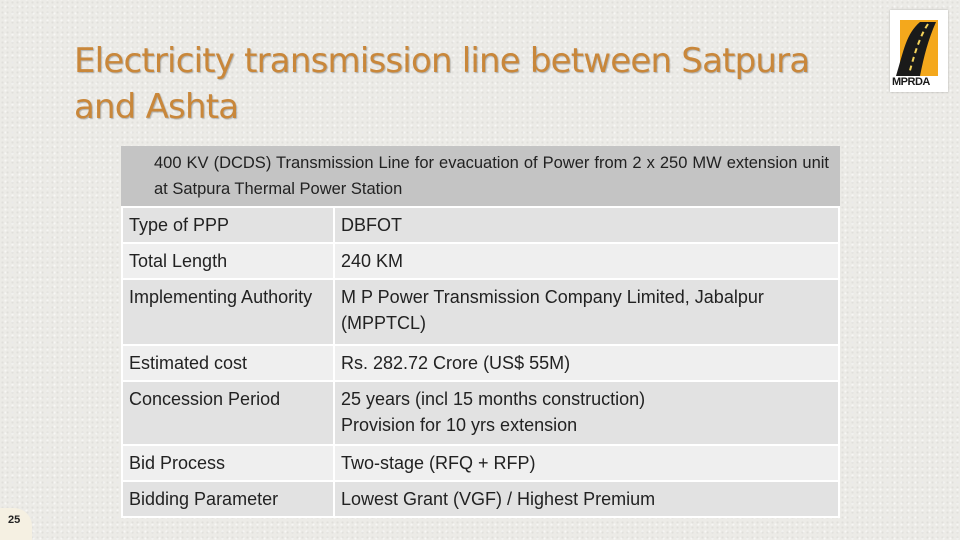  I want to click on page-number: 25, so click(16, 524).